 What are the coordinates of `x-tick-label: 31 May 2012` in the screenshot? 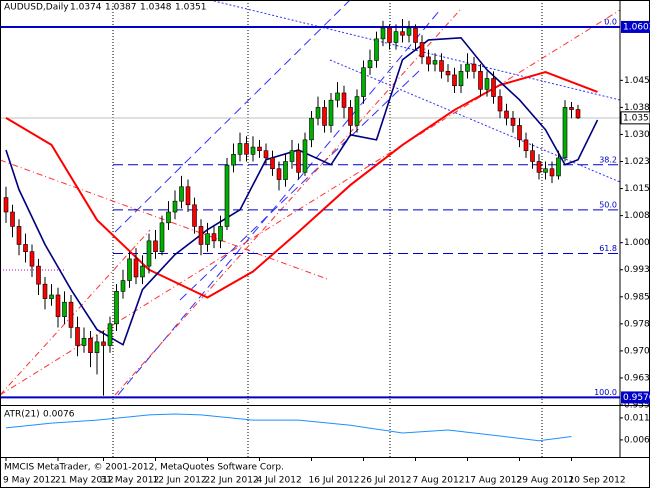 It's located at (130, 481).